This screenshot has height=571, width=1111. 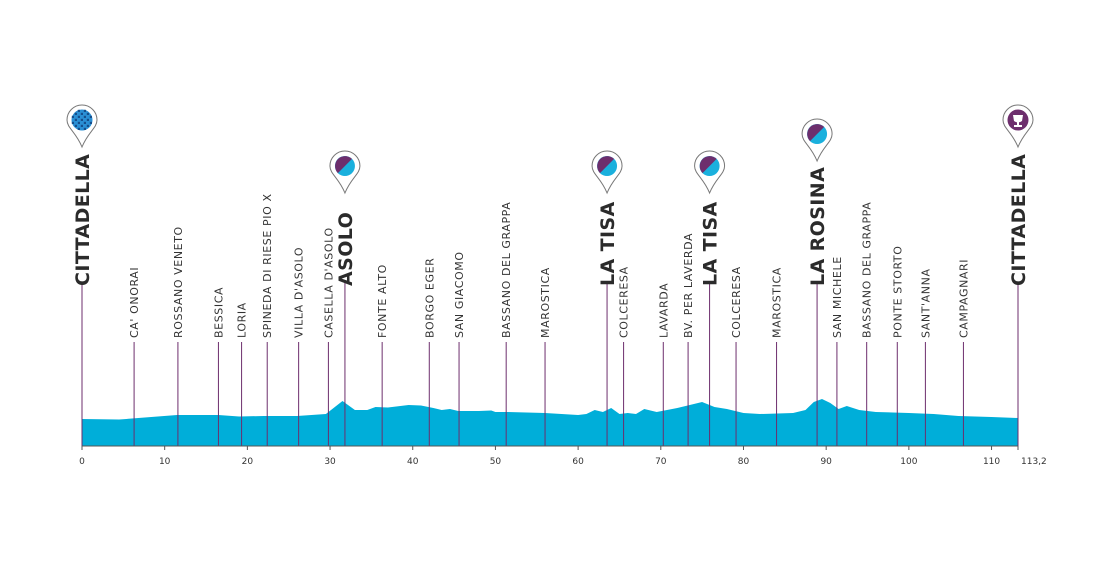 What do you see at coordinates (925, 303) in the screenshot?
I see `place-label-25: SANT'ANNA` at bounding box center [925, 303].